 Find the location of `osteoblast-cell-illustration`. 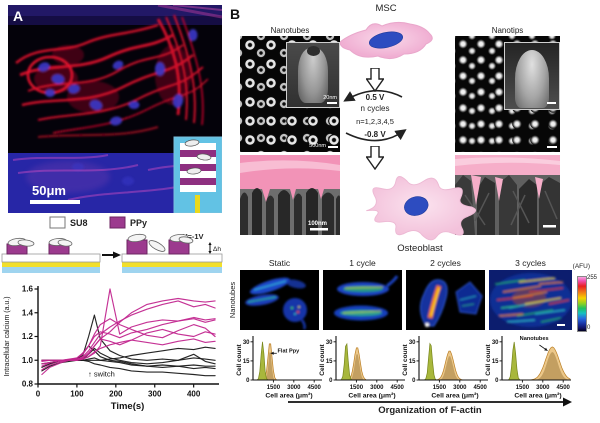

osteoblast-cell-illustration is located at coordinates (421, 208).